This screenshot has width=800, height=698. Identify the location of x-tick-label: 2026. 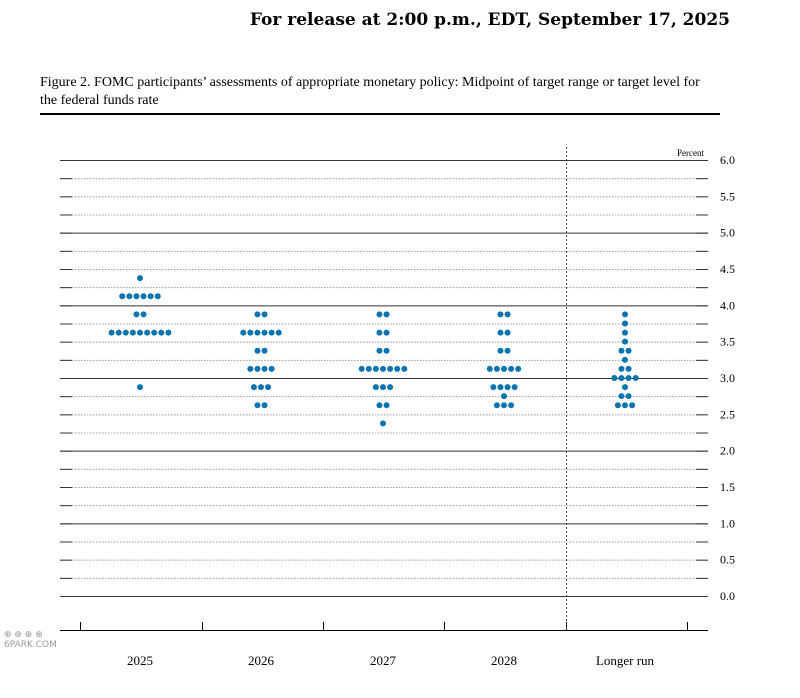
(261, 660).